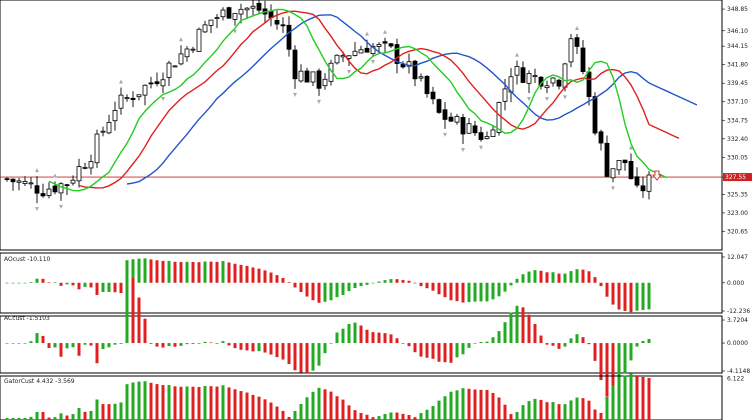  I want to click on main-y-tick-label: 346.10, so click(737, 31).